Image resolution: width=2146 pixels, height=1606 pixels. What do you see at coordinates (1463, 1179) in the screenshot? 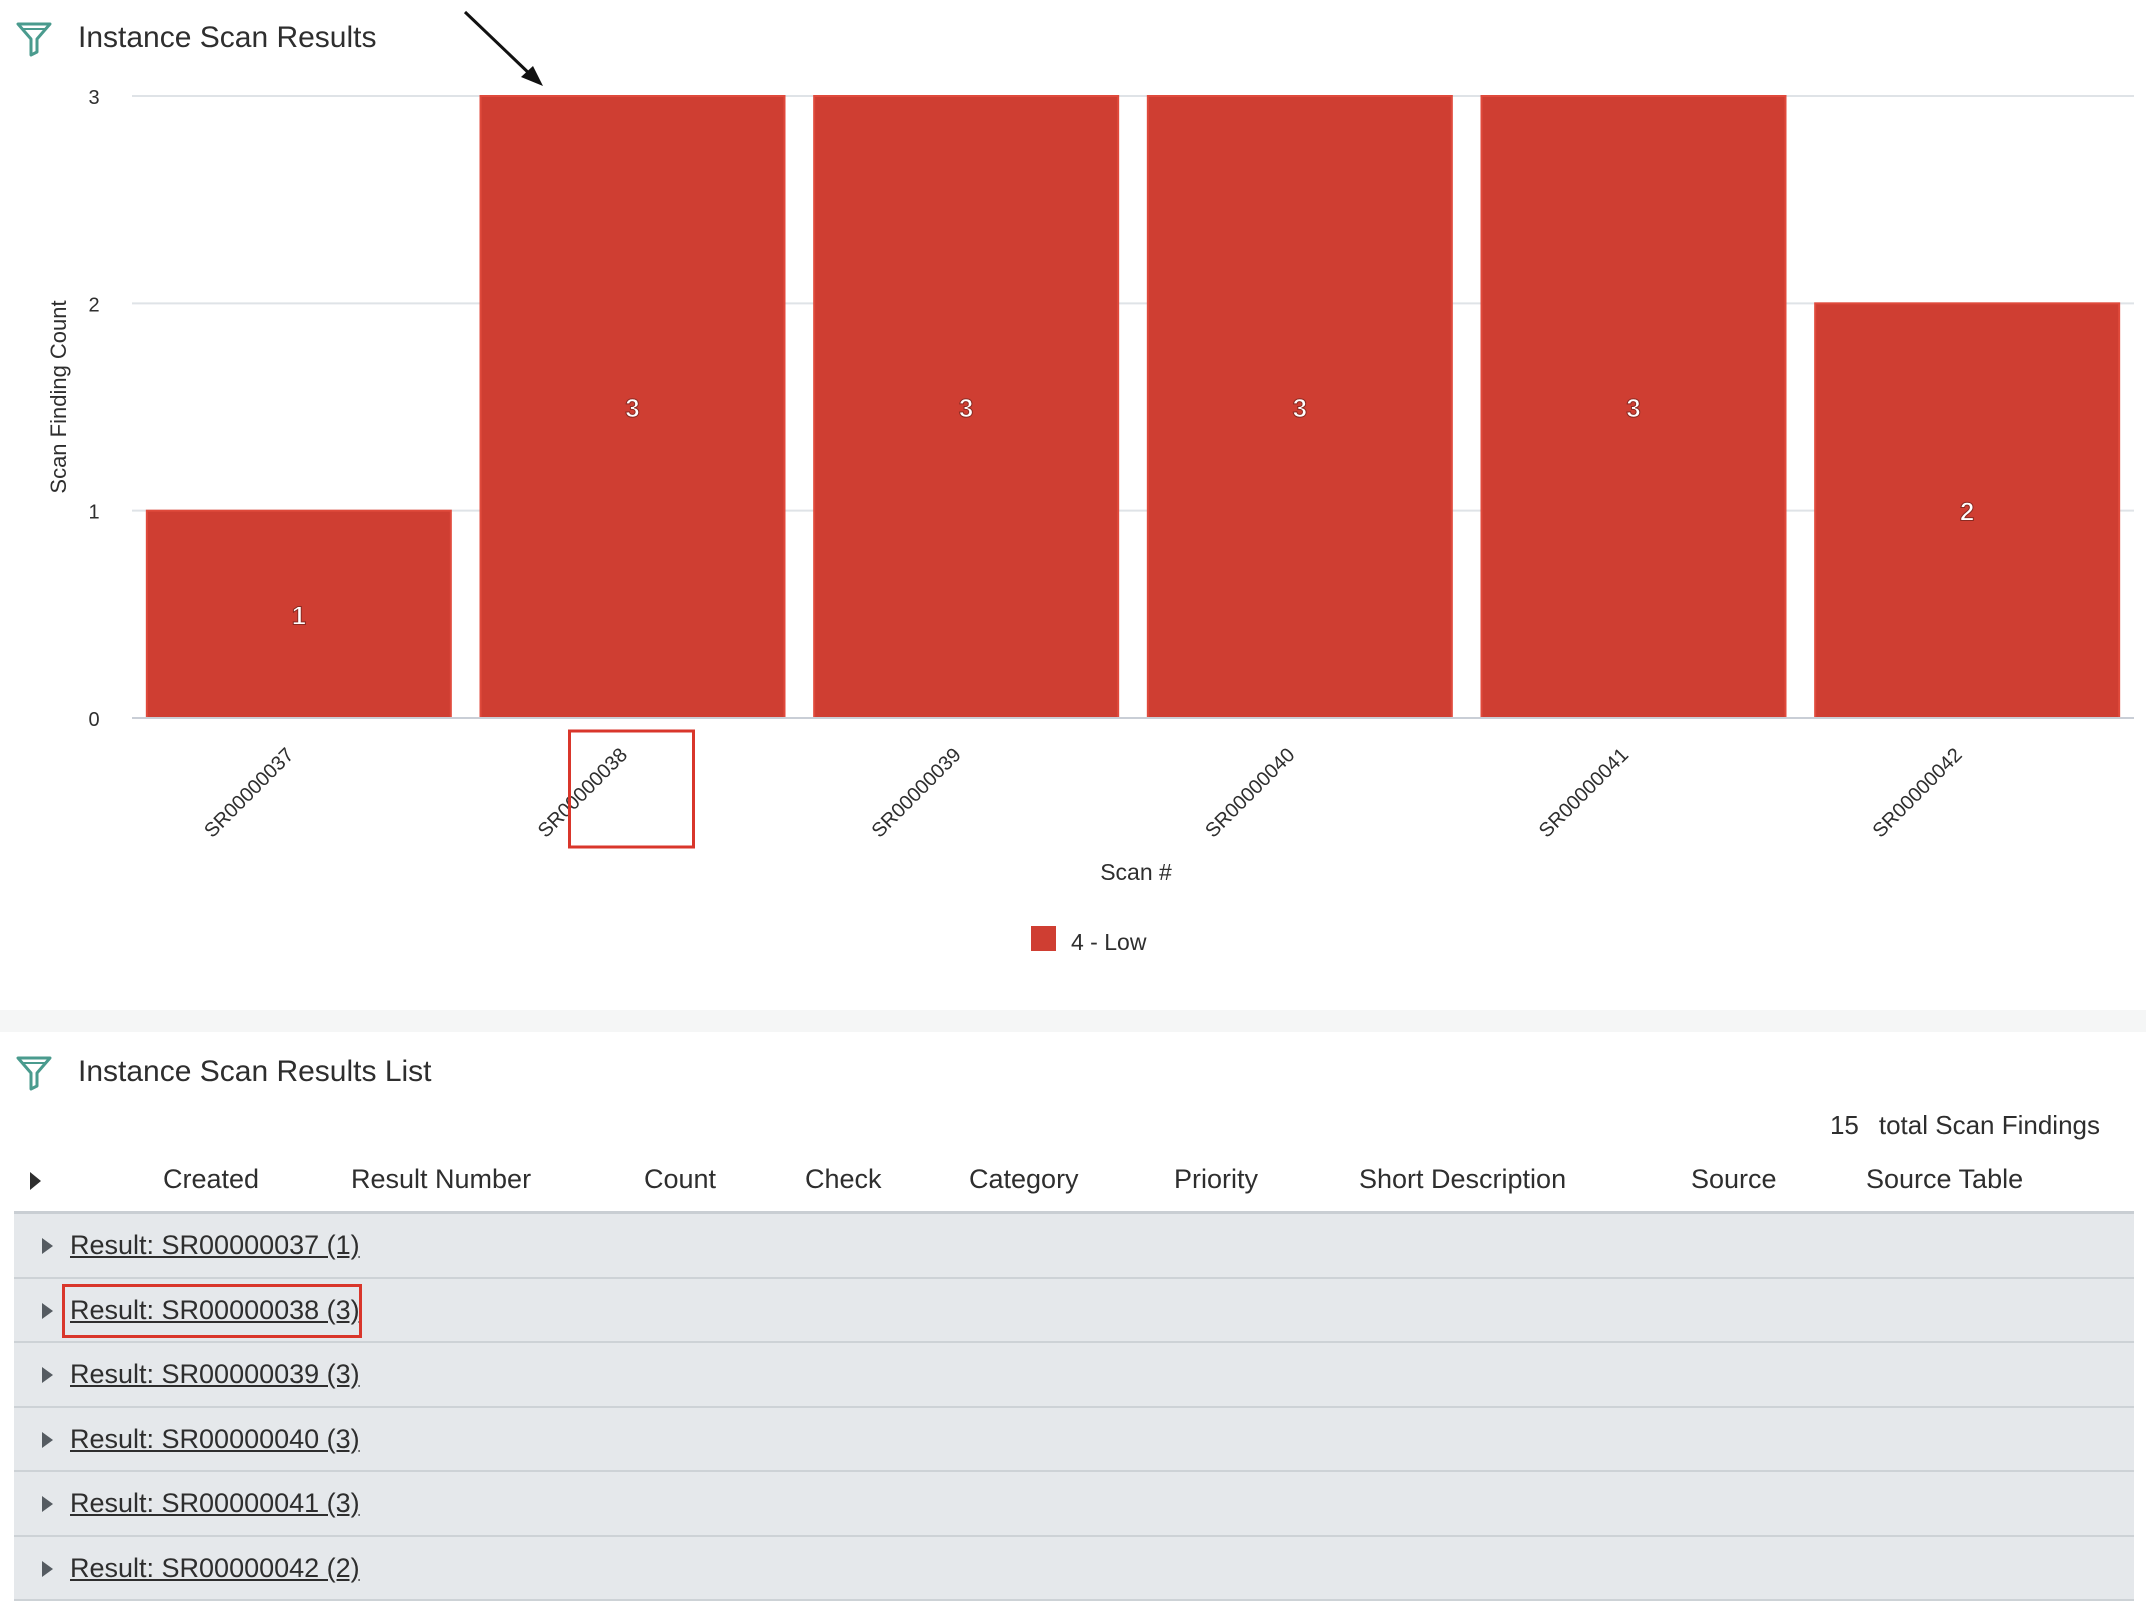
I see `column-header-short-description: Short Description` at bounding box center [1463, 1179].